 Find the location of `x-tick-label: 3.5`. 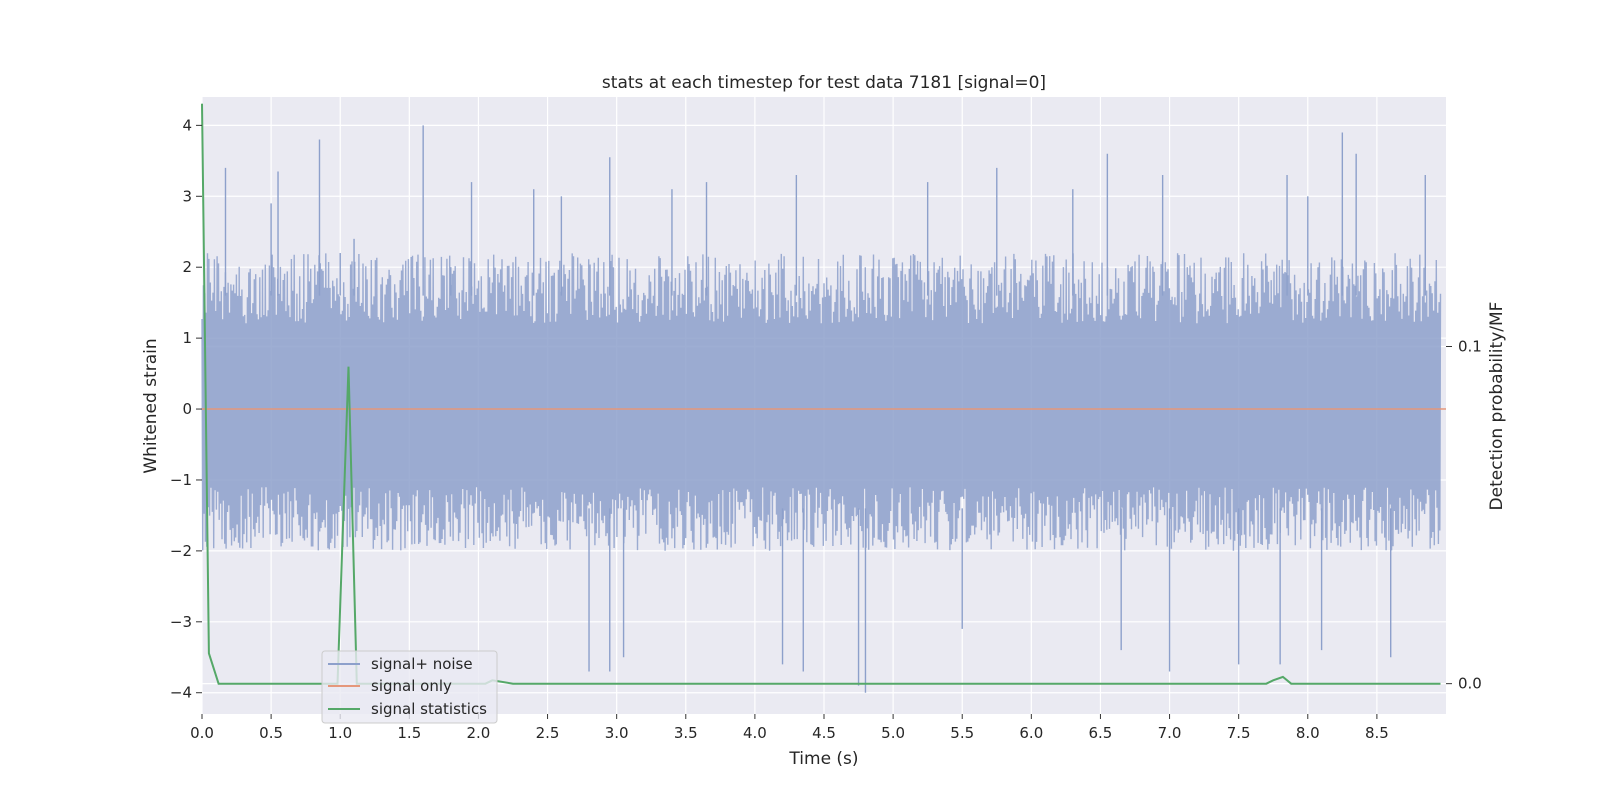

x-tick-label: 3.5 is located at coordinates (686, 733).